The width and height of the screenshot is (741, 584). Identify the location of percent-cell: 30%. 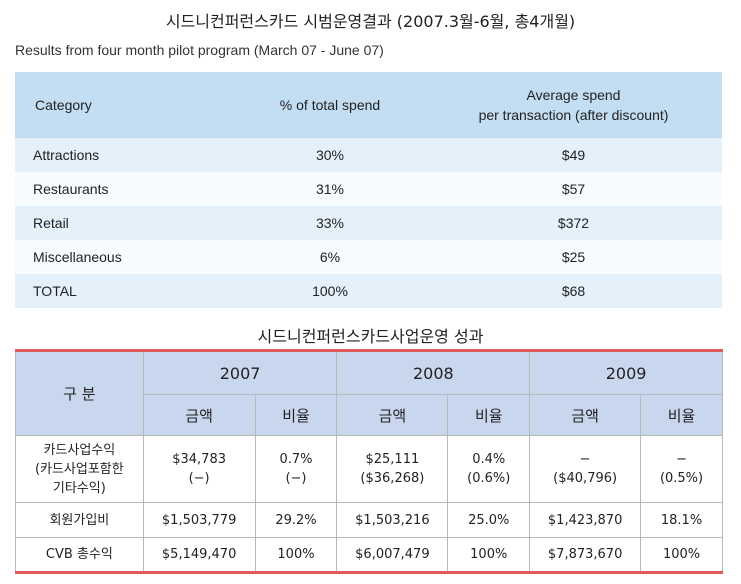
(330, 155).